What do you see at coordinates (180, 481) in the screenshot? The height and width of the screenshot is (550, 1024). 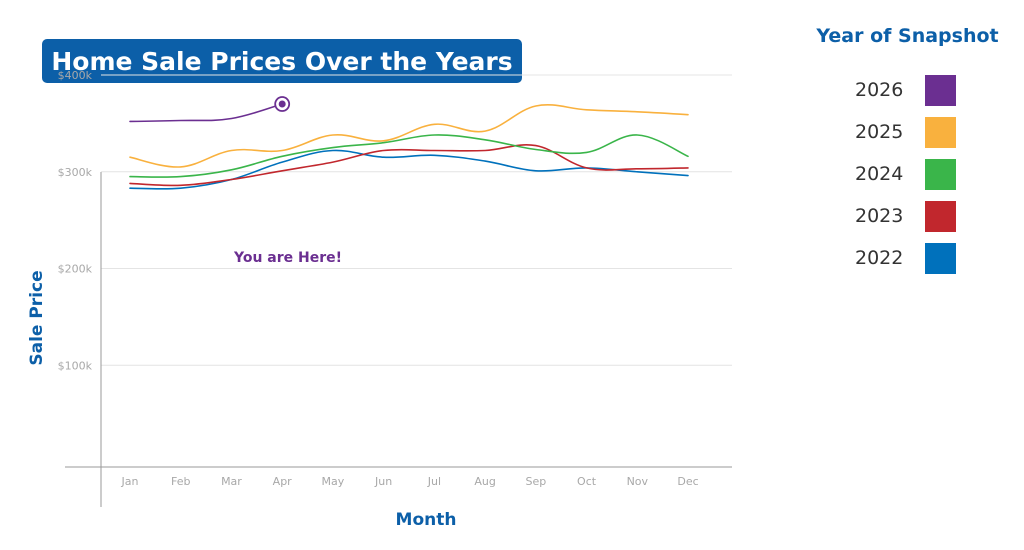 I see `x-tick-label: Feb` at bounding box center [180, 481].